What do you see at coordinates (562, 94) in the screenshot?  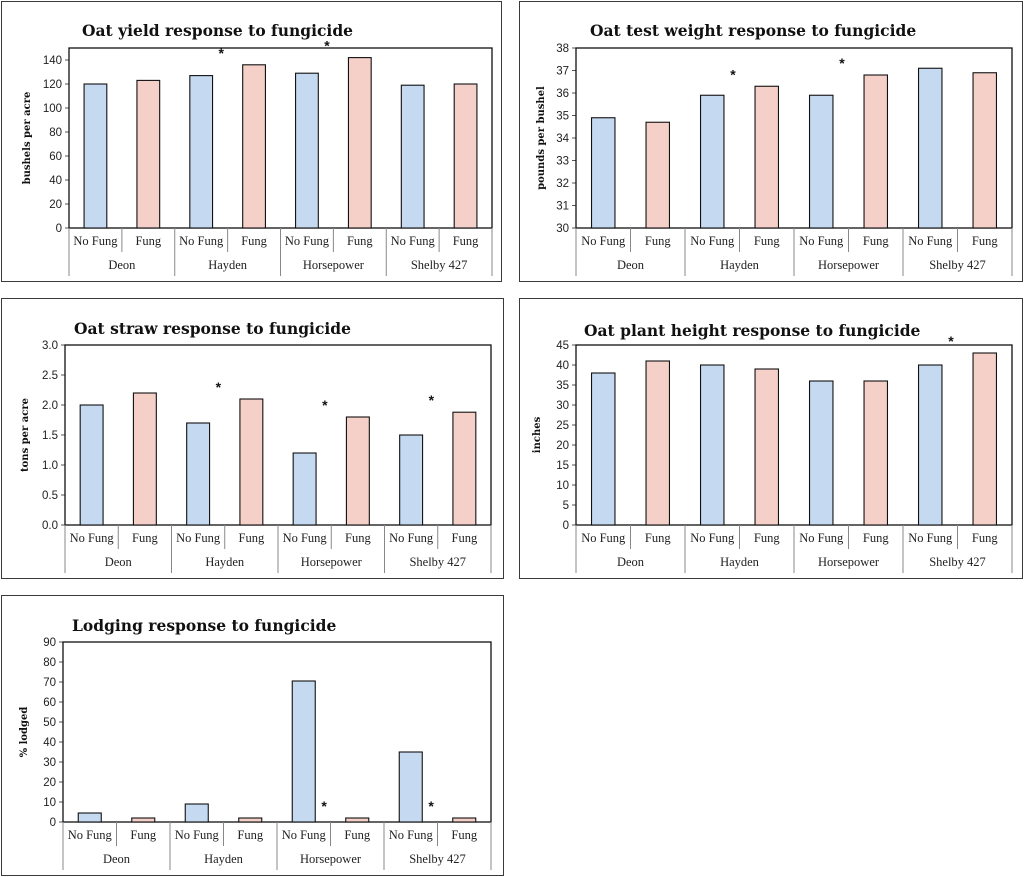 I see `y-tick-label: 36` at bounding box center [562, 94].